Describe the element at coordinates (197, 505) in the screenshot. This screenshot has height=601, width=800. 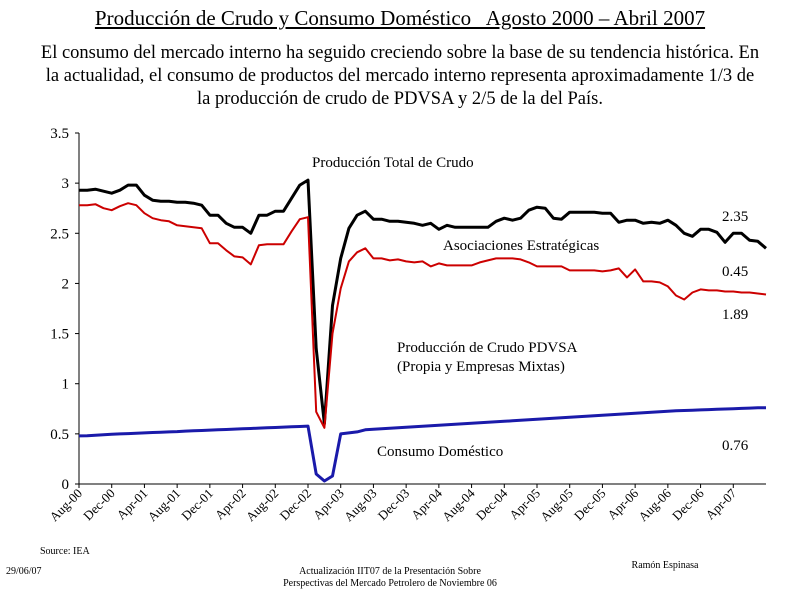
I see `x-tick-label: Dec-01` at that location.